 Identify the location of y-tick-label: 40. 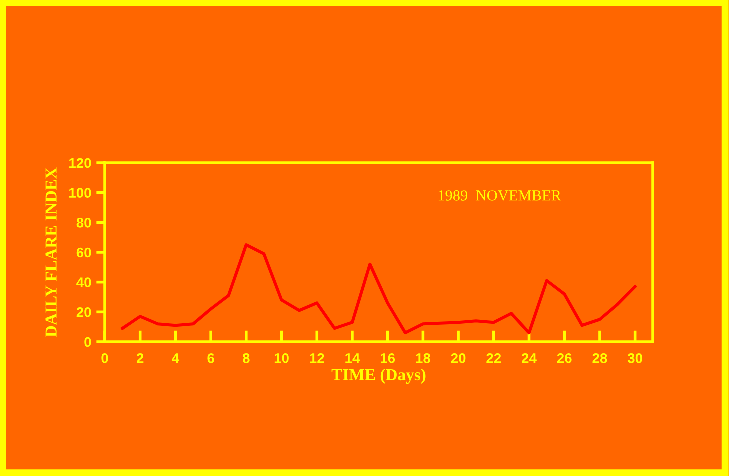
(84, 283).